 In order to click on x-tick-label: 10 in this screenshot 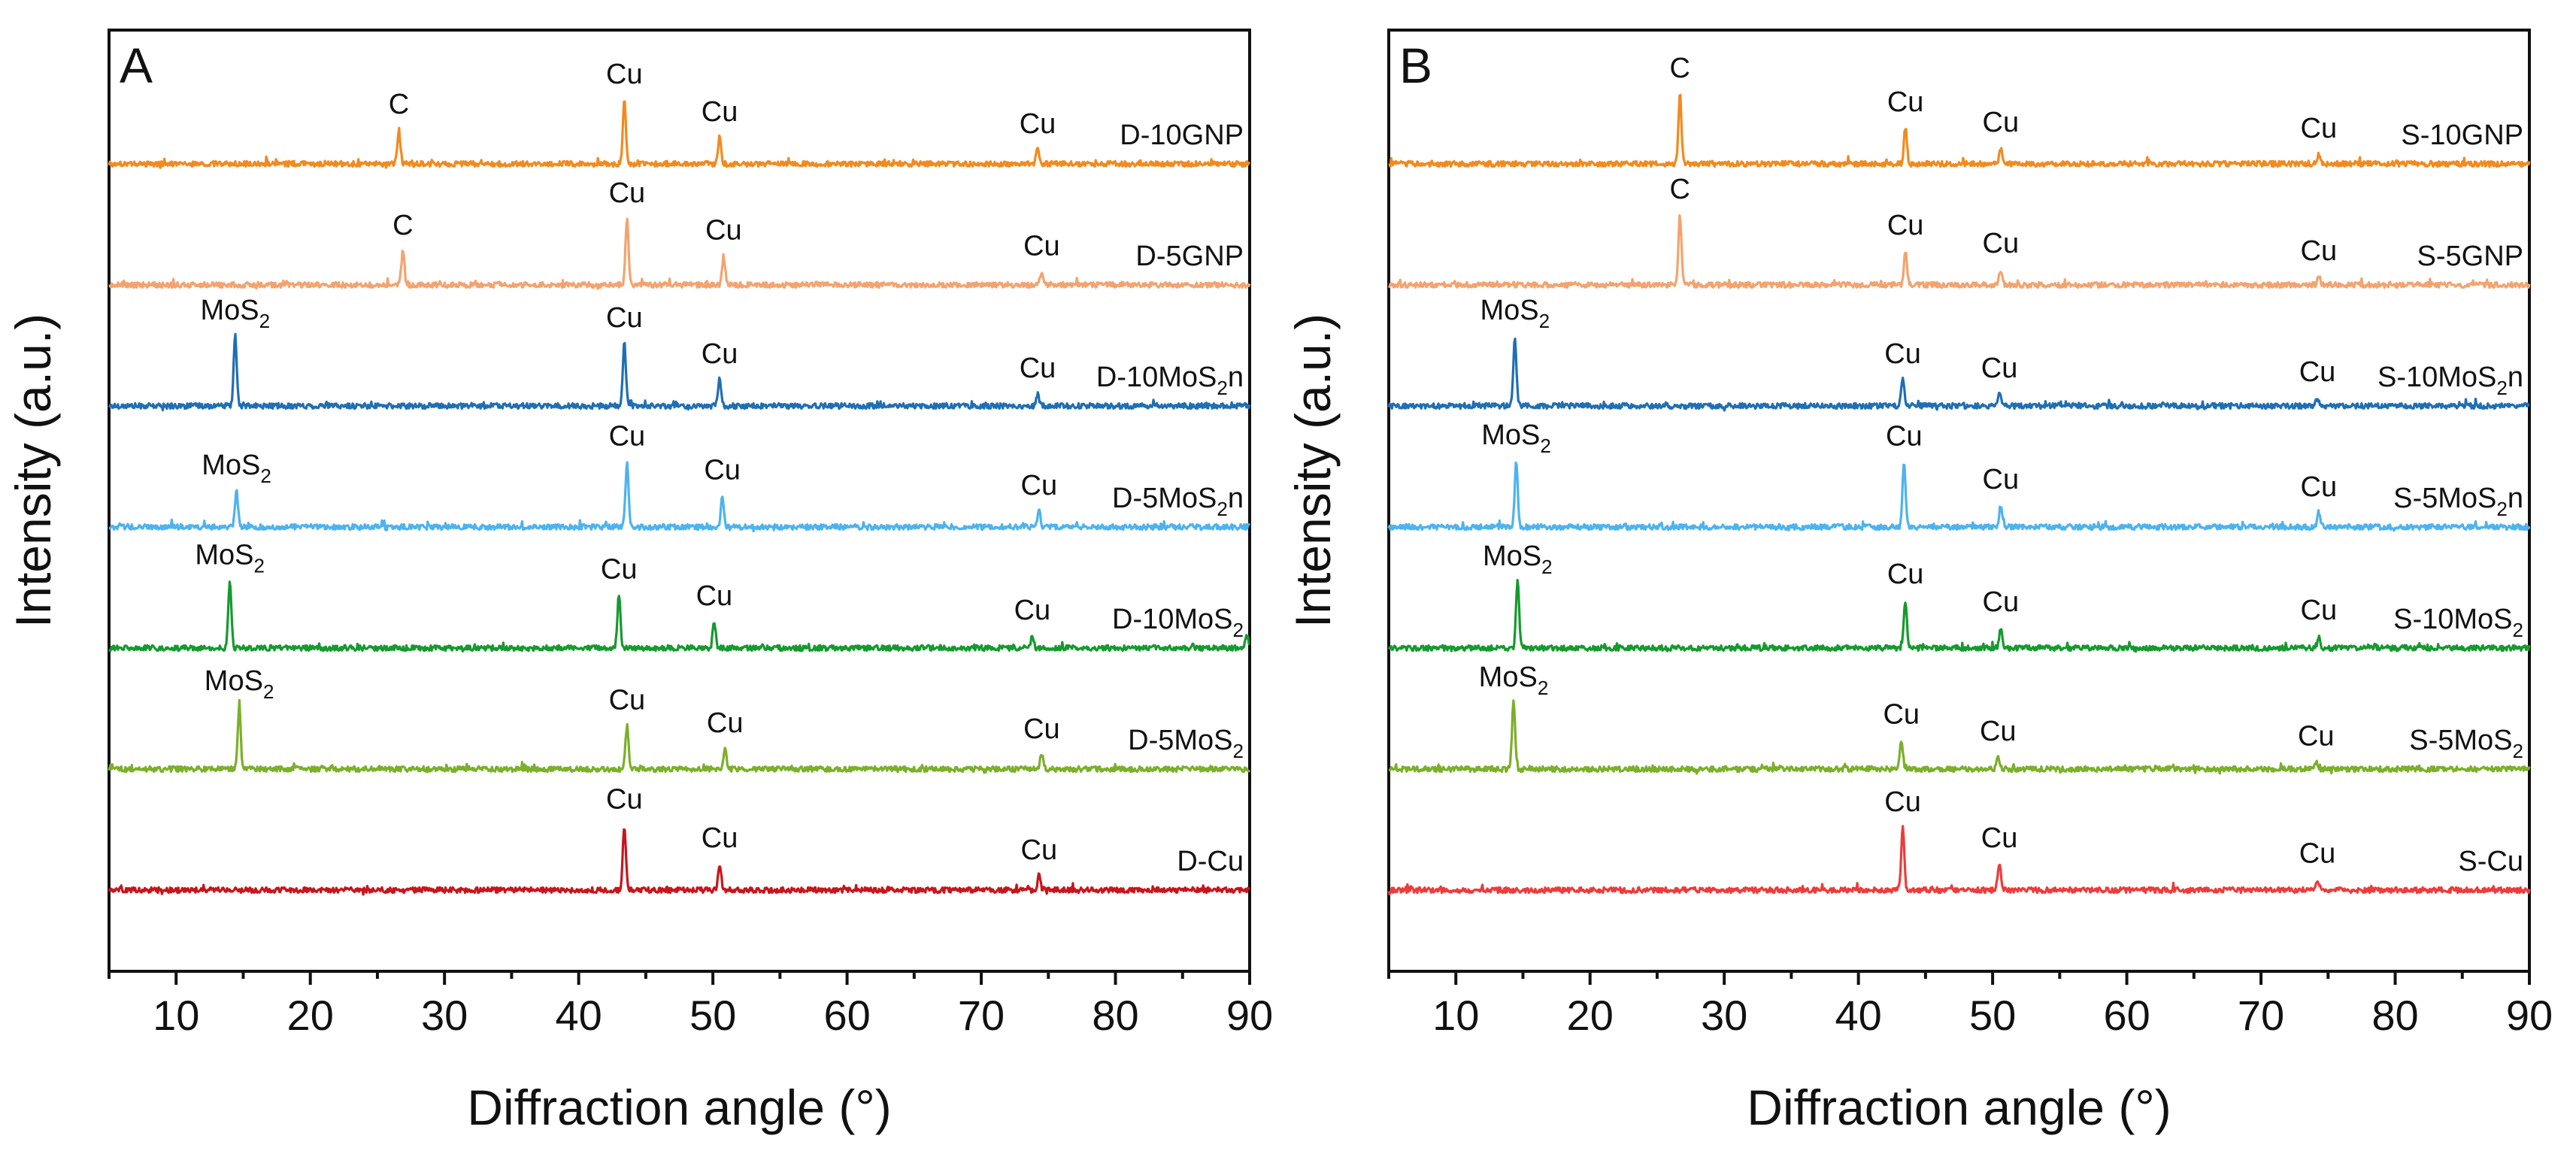, I will do `click(1455, 1016)`.